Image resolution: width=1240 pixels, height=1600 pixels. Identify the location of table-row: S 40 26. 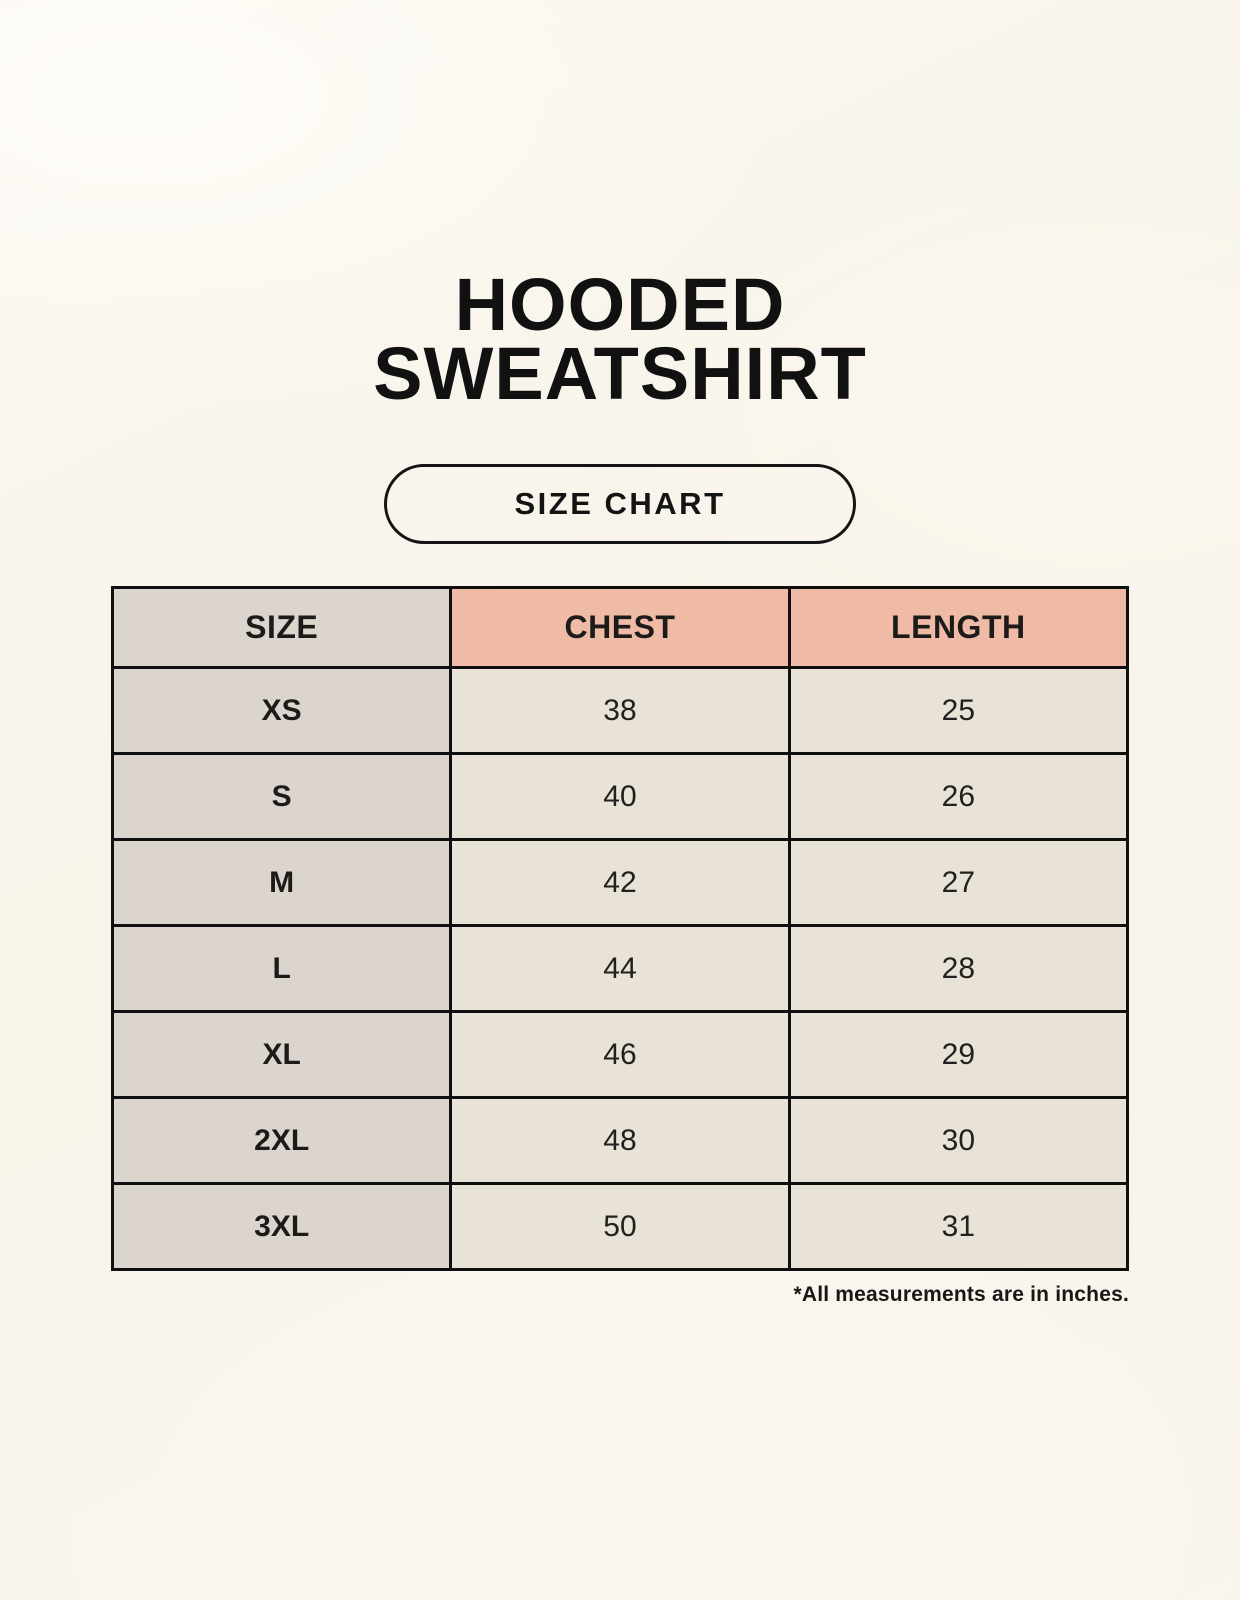
(620, 796).